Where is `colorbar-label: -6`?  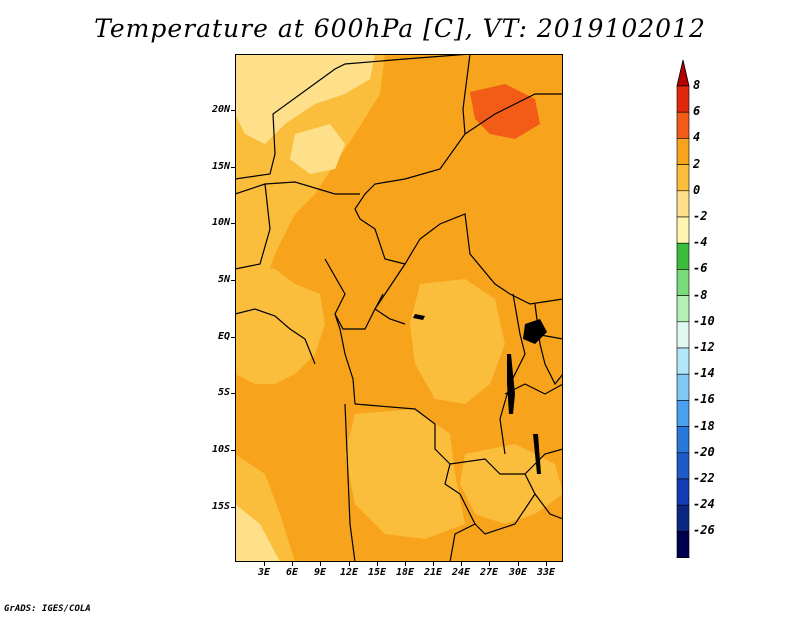
colorbar-label: -6 is located at coordinates (700, 268).